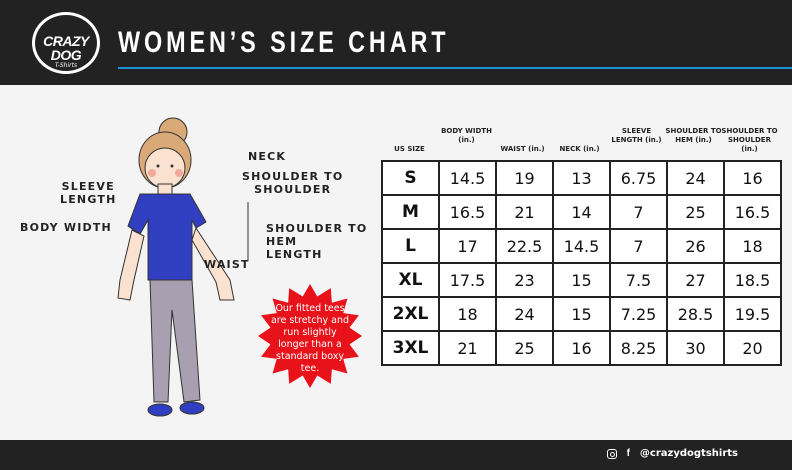 The image size is (792, 470). I want to click on measurement-cell: 17.5, so click(467, 280).